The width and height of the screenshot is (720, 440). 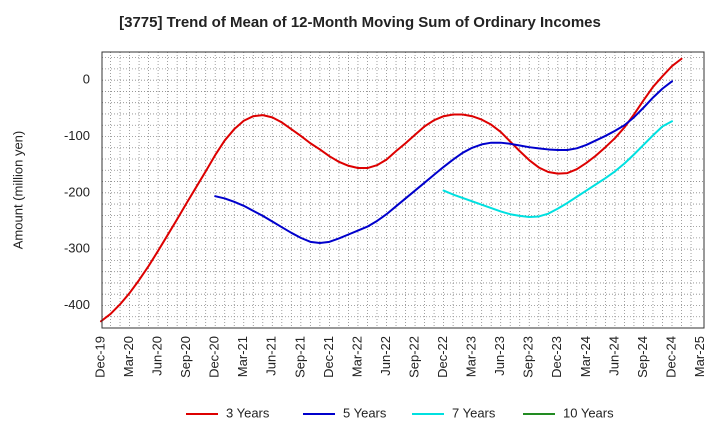 I want to click on x-tick-label: Jun-23, so click(x=499, y=356).